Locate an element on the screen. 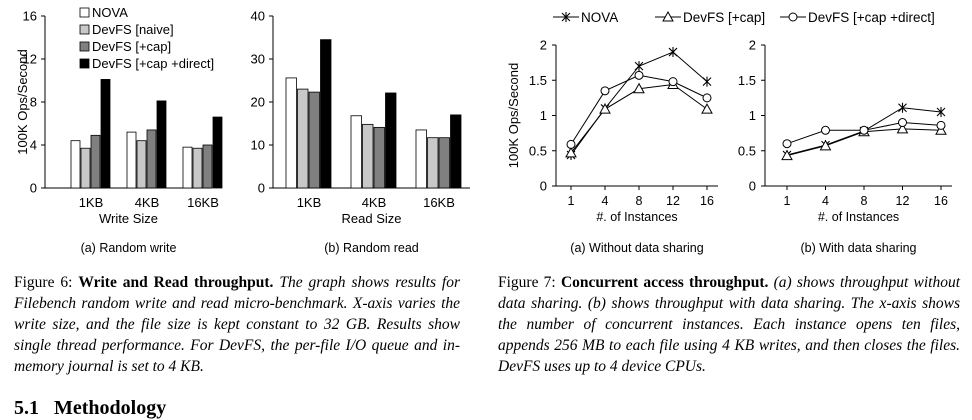 The height and width of the screenshot is (420, 972). y-tick-label: 20 is located at coordinates (258, 102).